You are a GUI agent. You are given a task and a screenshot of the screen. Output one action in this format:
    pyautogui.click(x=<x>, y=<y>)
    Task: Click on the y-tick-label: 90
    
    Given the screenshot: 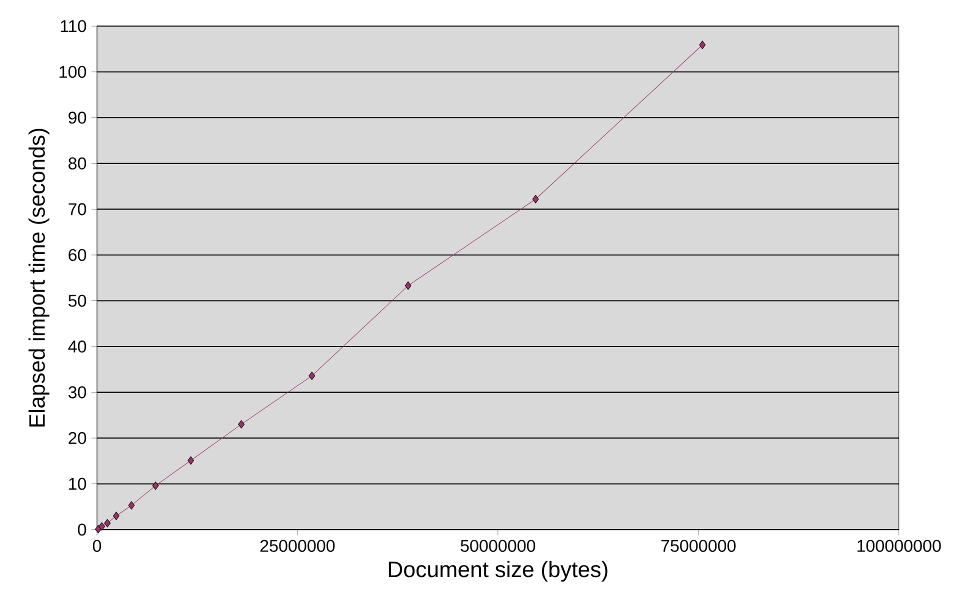 What is the action you would take?
    pyautogui.click(x=77, y=118)
    